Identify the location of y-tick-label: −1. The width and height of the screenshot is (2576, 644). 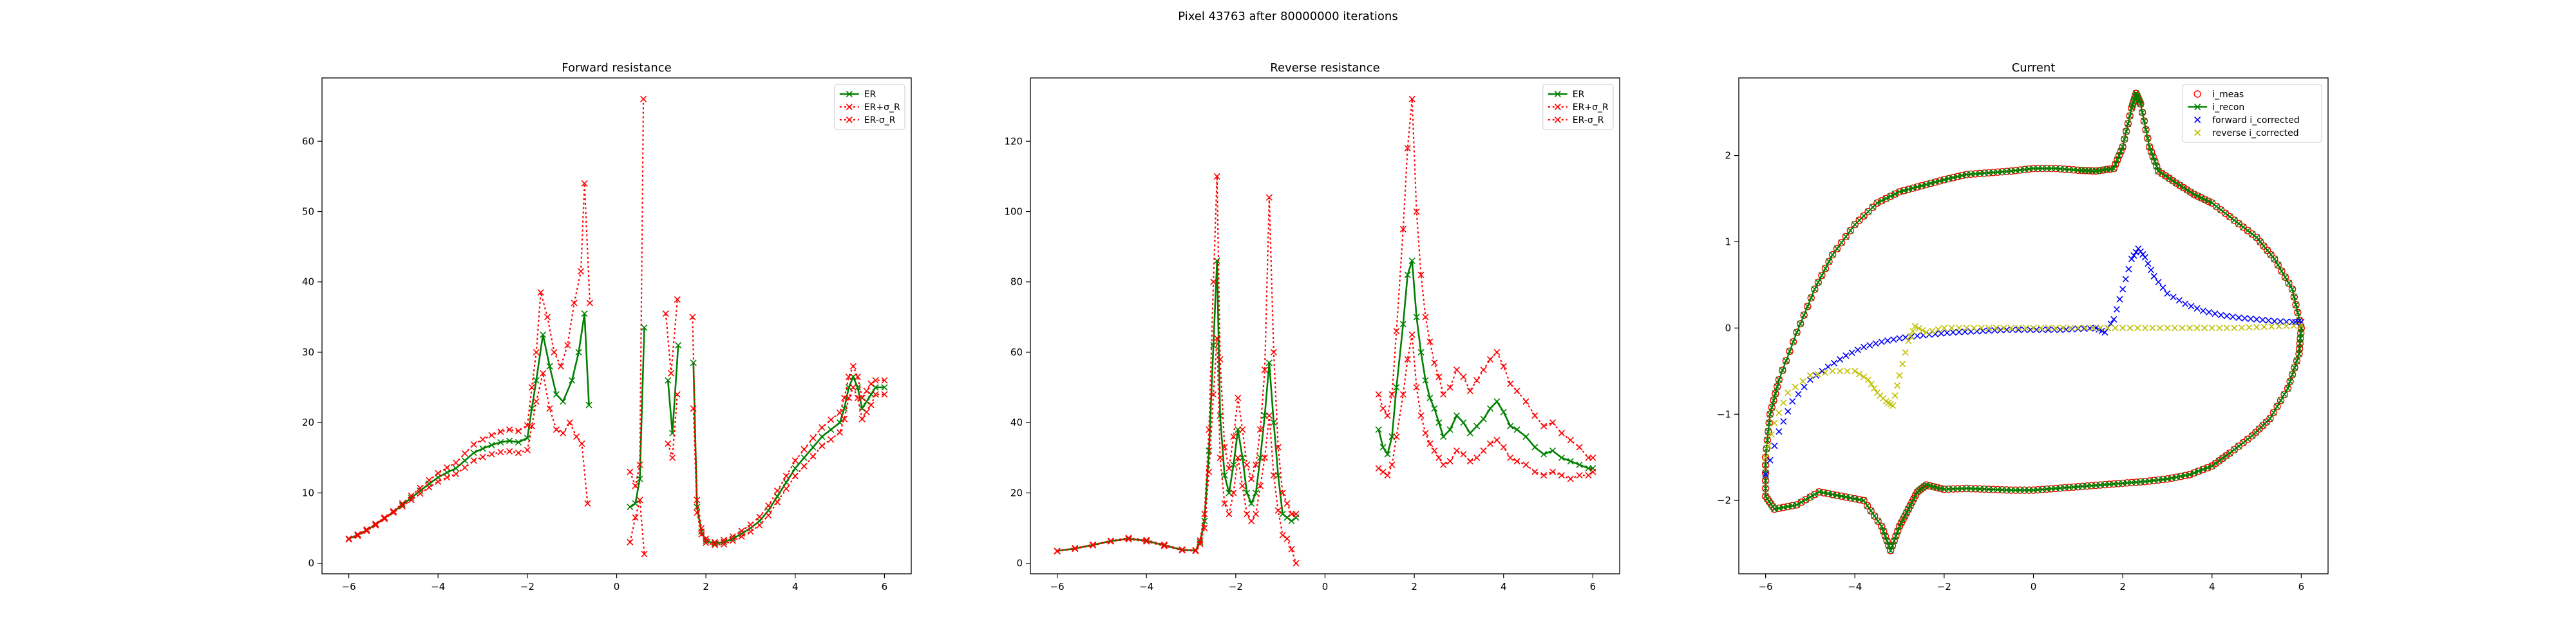
(1724, 414).